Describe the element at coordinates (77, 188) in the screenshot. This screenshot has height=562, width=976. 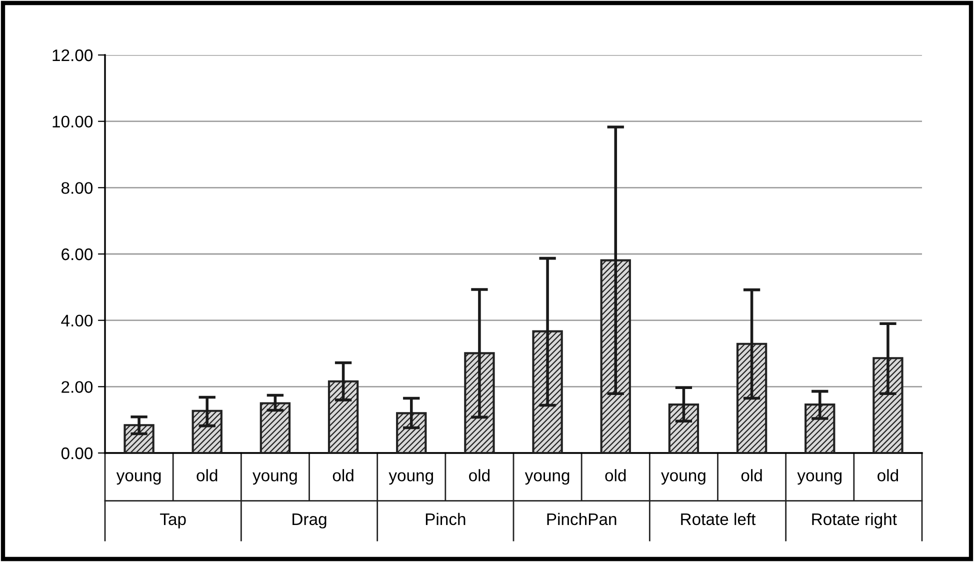
I see `y-tick-label: 8.00` at that location.